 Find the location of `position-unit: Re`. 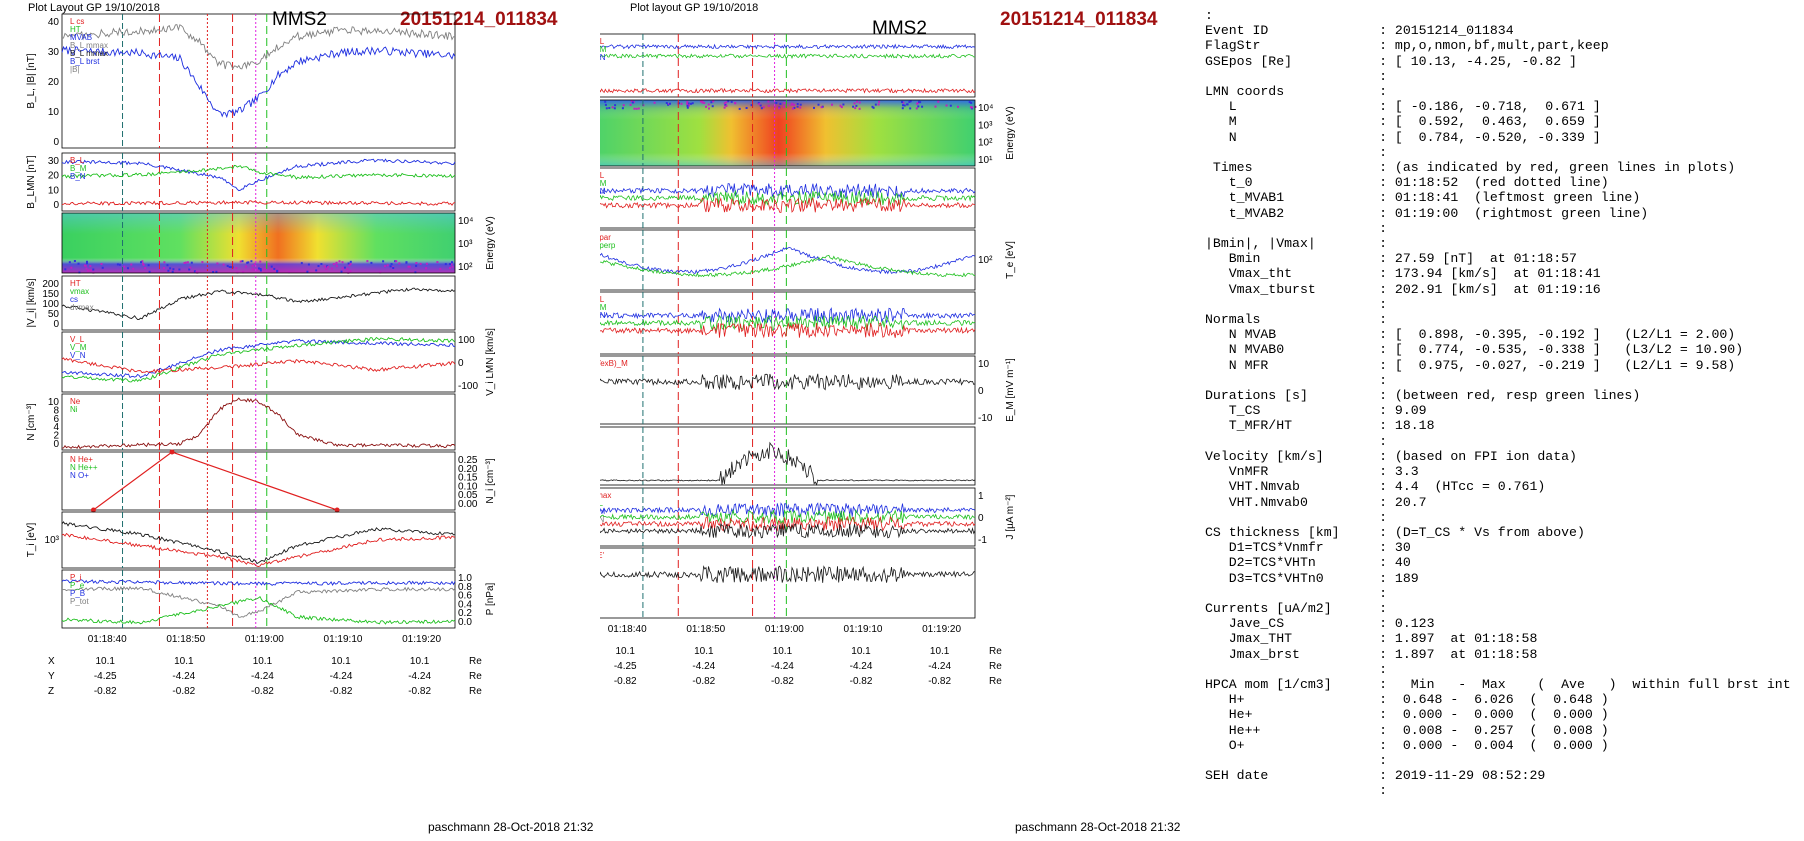

position-unit: Re is located at coordinates (995, 651).